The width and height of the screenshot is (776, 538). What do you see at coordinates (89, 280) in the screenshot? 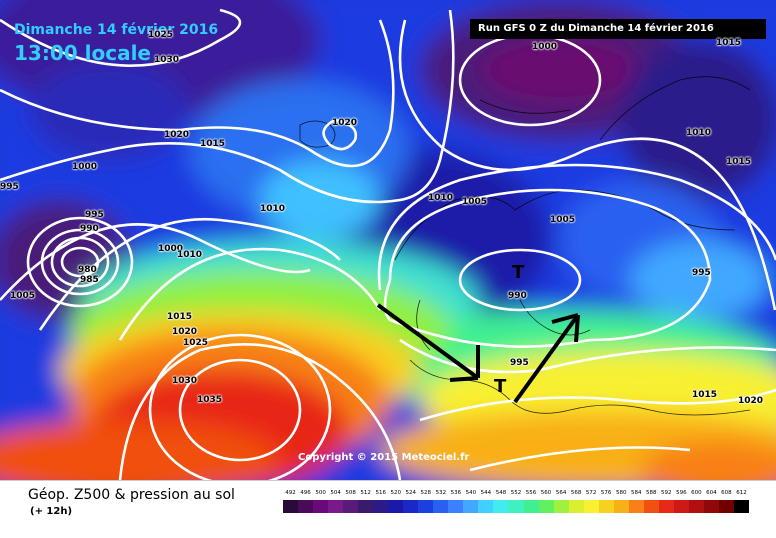
I see `isobar-label: 985` at bounding box center [89, 280].